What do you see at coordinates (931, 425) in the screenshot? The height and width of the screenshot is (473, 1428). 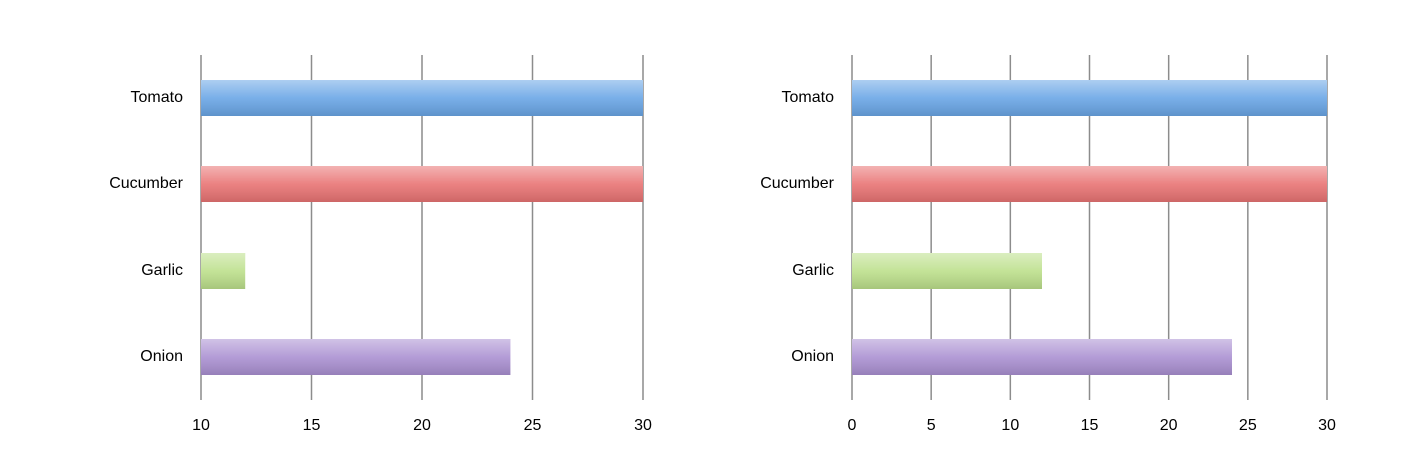 I see `x-tick-label: 5` at bounding box center [931, 425].